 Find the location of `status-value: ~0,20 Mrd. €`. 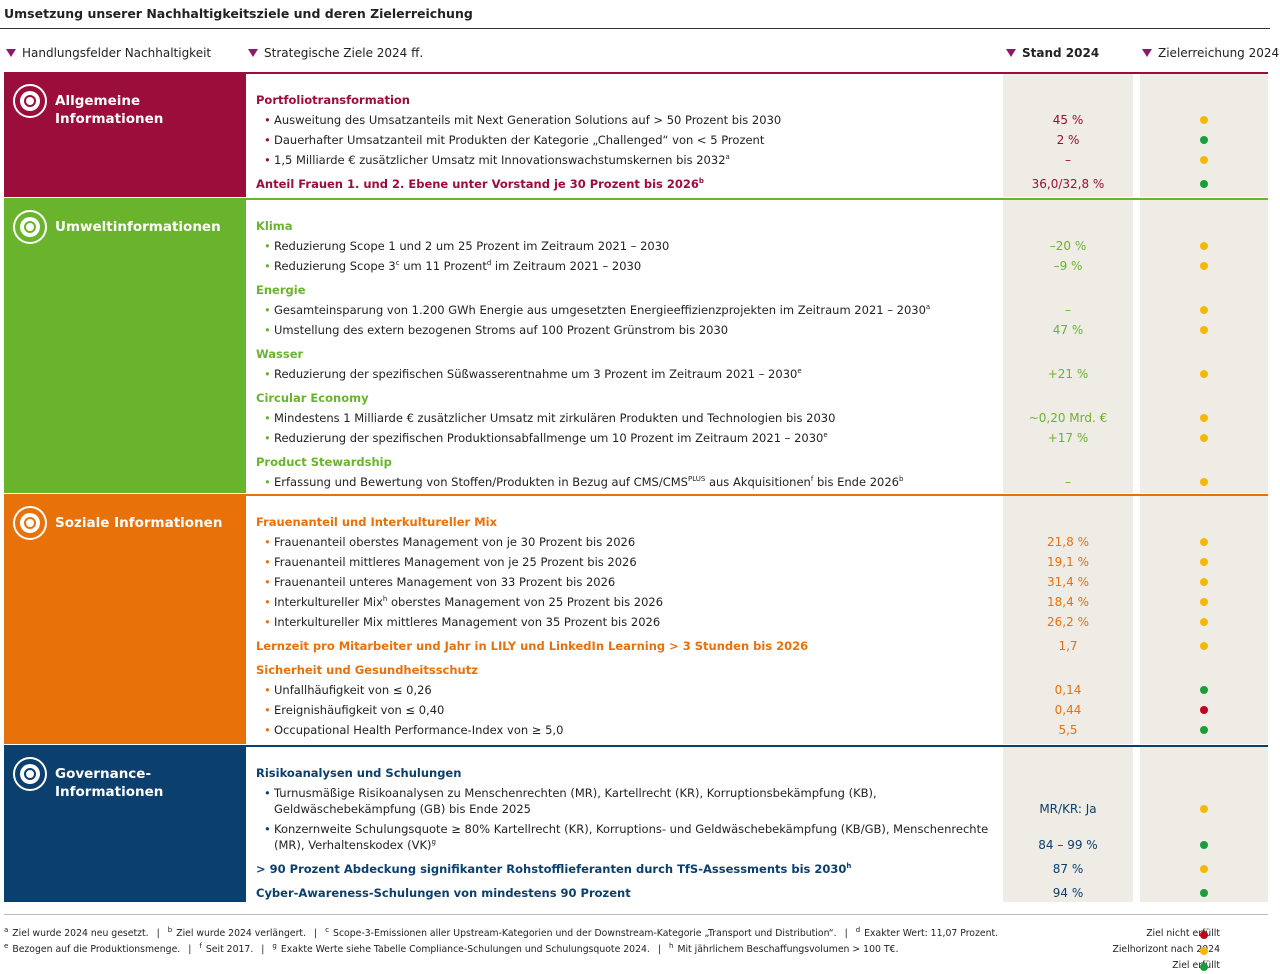

status-value: ~0,20 Mrd. € is located at coordinates (1068, 418).